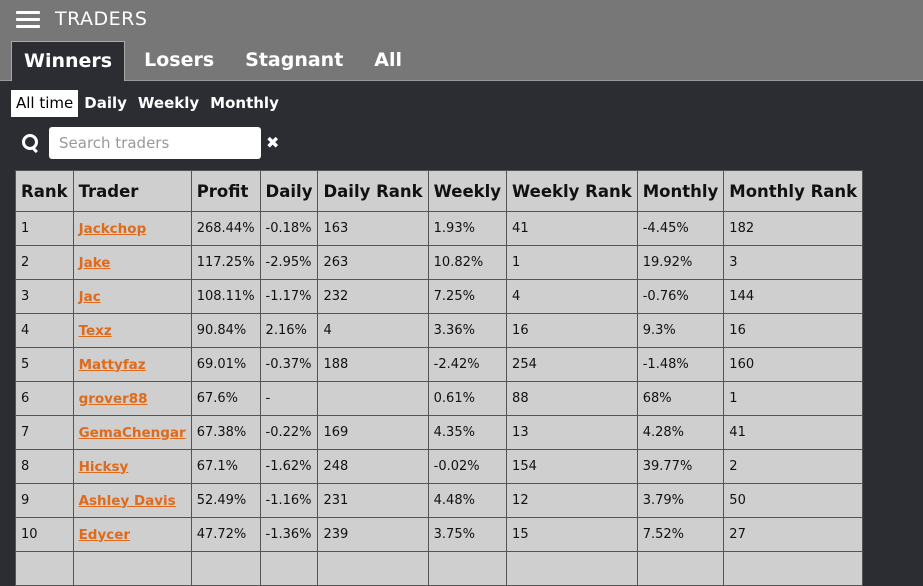 The image size is (923, 586). What do you see at coordinates (294, 60) in the screenshot?
I see `tab-stagnant: Stagnant` at bounding box center [294, 60].